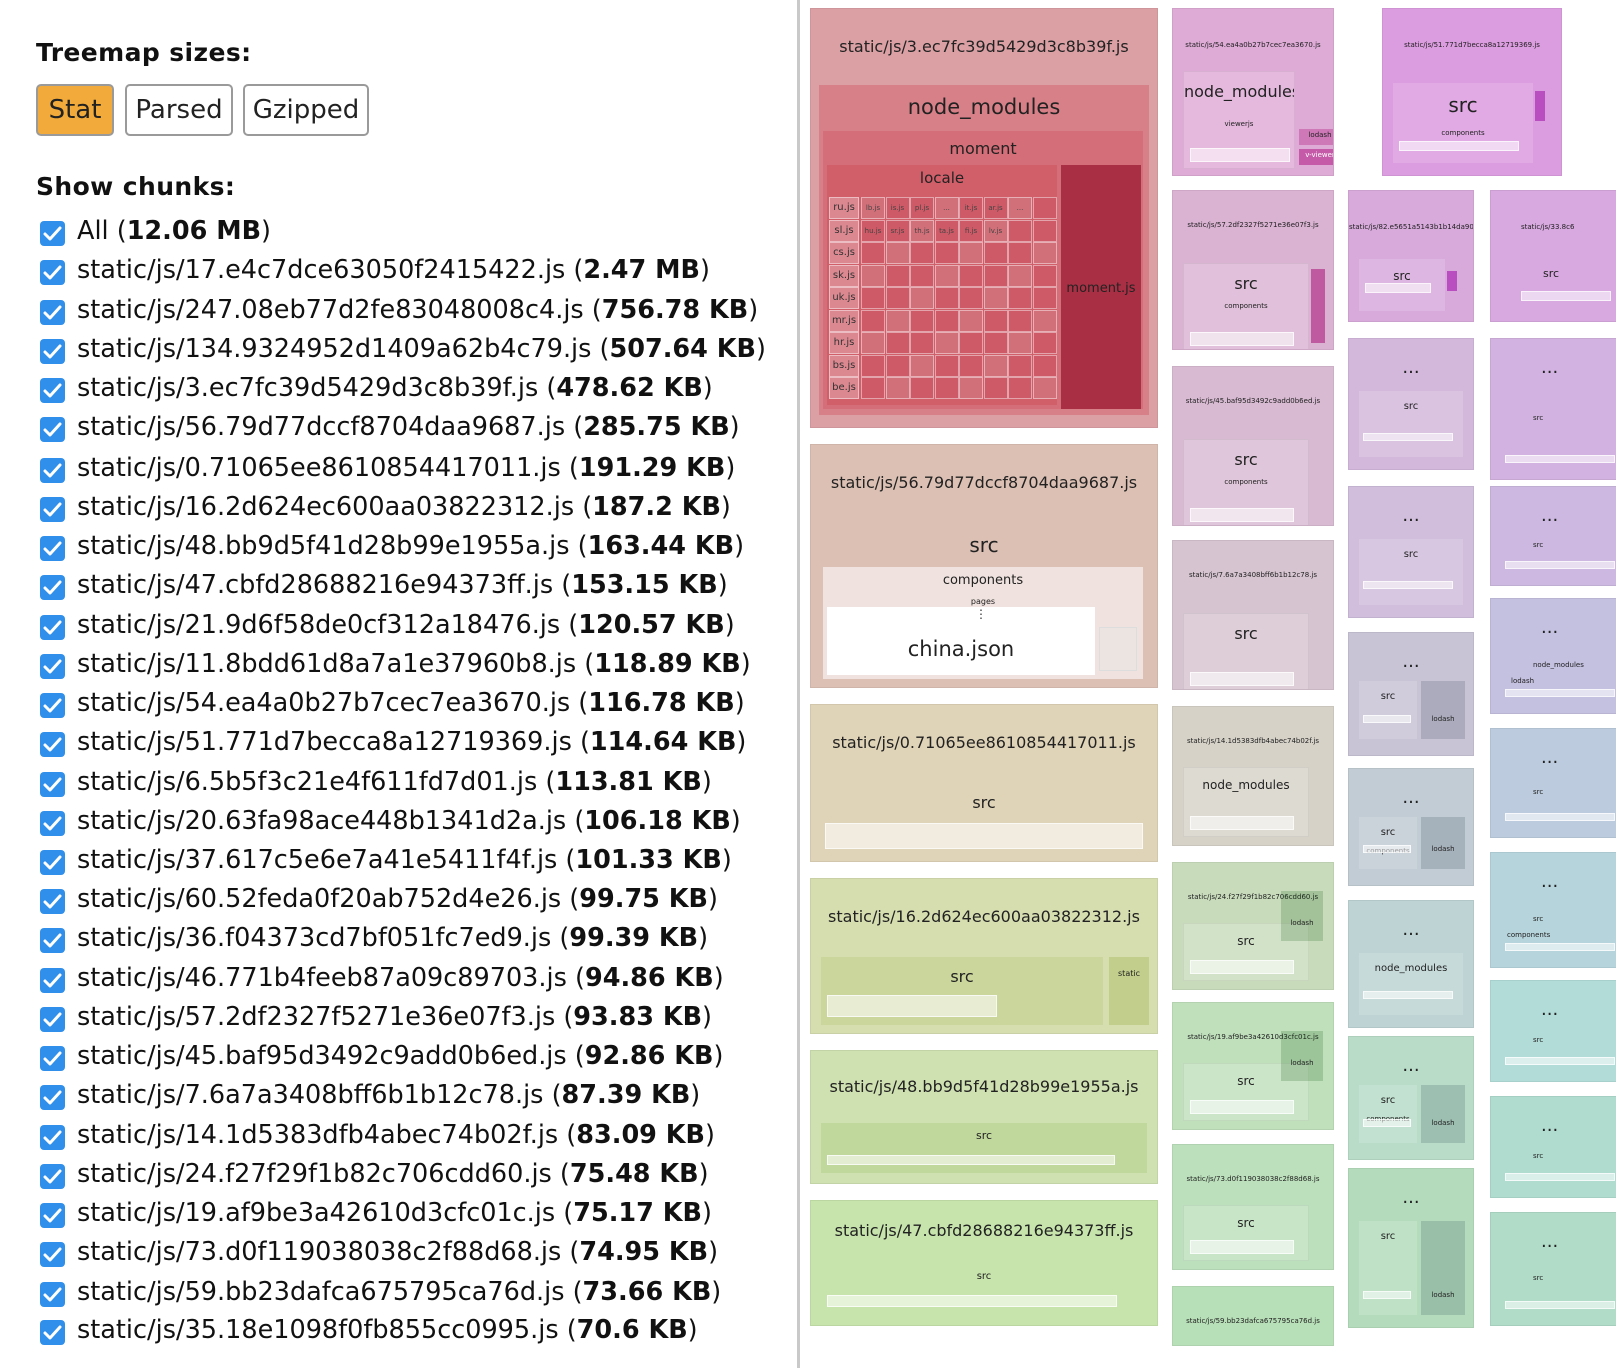 This screenshot has height=1368, width=1616. What do you see at coordinates (971, 230) in the screenshot?
I see `locale-file: fi.js` at bounding box center [971, 230].